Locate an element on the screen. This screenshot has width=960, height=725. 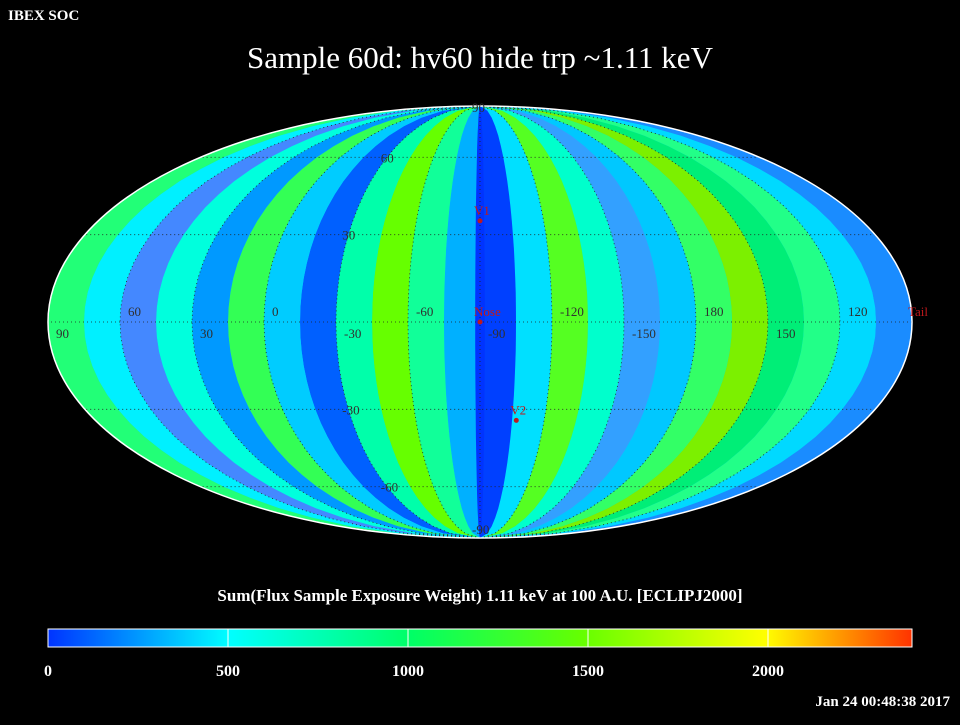
marker-label: Tail is located at coordinates (918, 311).